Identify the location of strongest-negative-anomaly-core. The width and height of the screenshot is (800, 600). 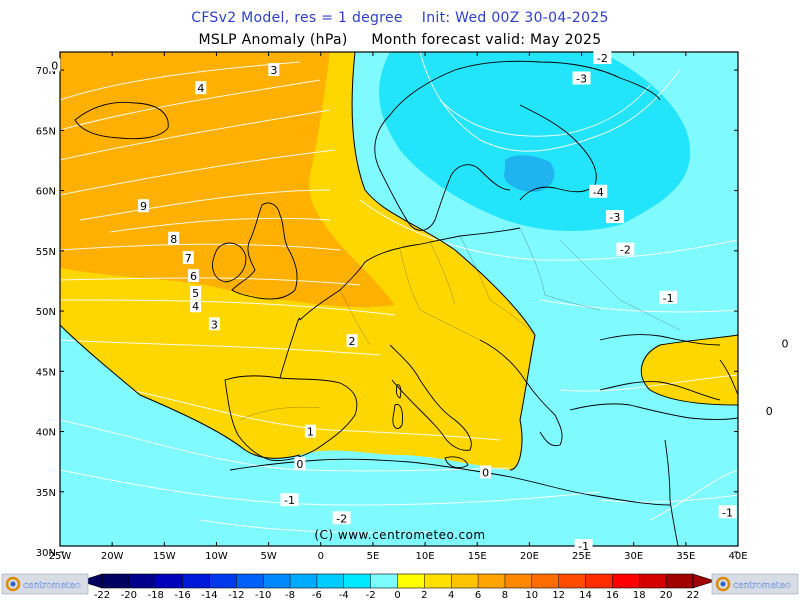
(529, 173).